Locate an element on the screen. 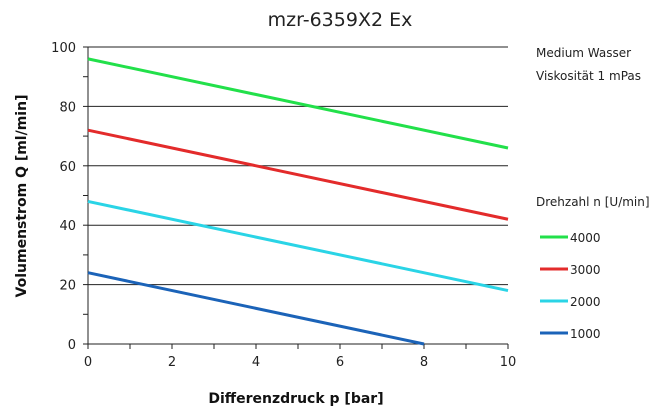  legend: 4000 3000 2000 1000 is located at coordinates (570, 286).